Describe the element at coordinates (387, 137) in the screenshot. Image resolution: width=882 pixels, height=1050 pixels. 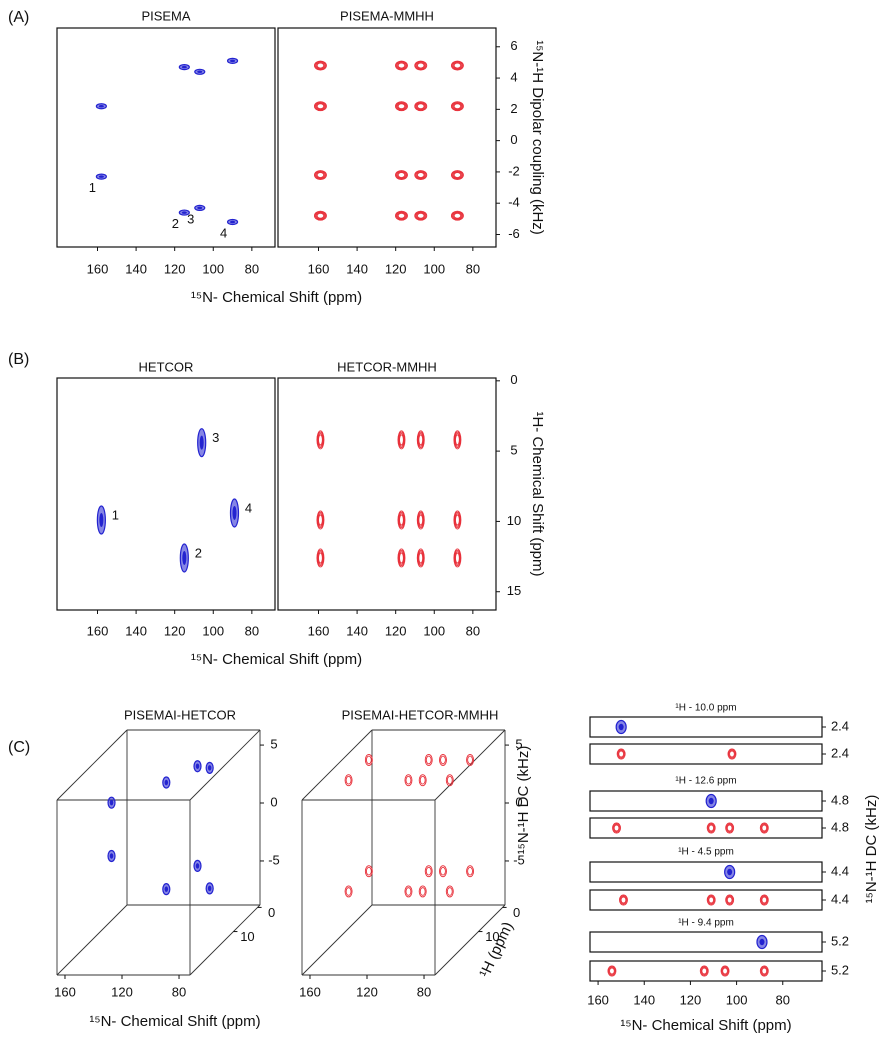
I see `plot-frame` at that location.